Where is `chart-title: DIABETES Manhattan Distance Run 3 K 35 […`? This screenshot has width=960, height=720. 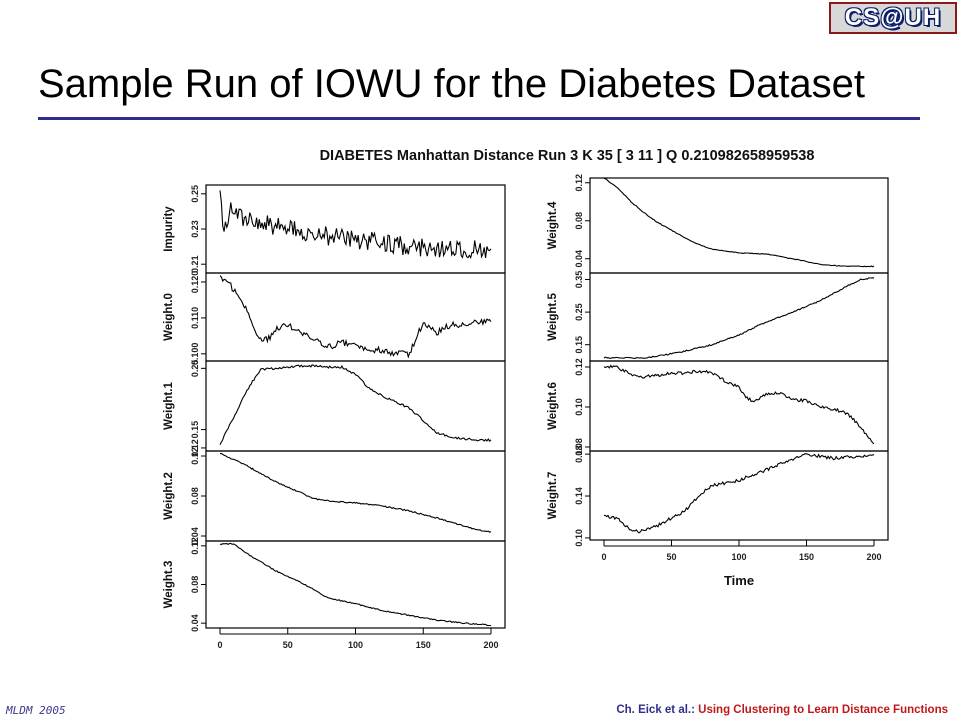
chart-title: DIABETES Manhattan Distance Run 3 K 35 [… is located at coordinates (567, 156).